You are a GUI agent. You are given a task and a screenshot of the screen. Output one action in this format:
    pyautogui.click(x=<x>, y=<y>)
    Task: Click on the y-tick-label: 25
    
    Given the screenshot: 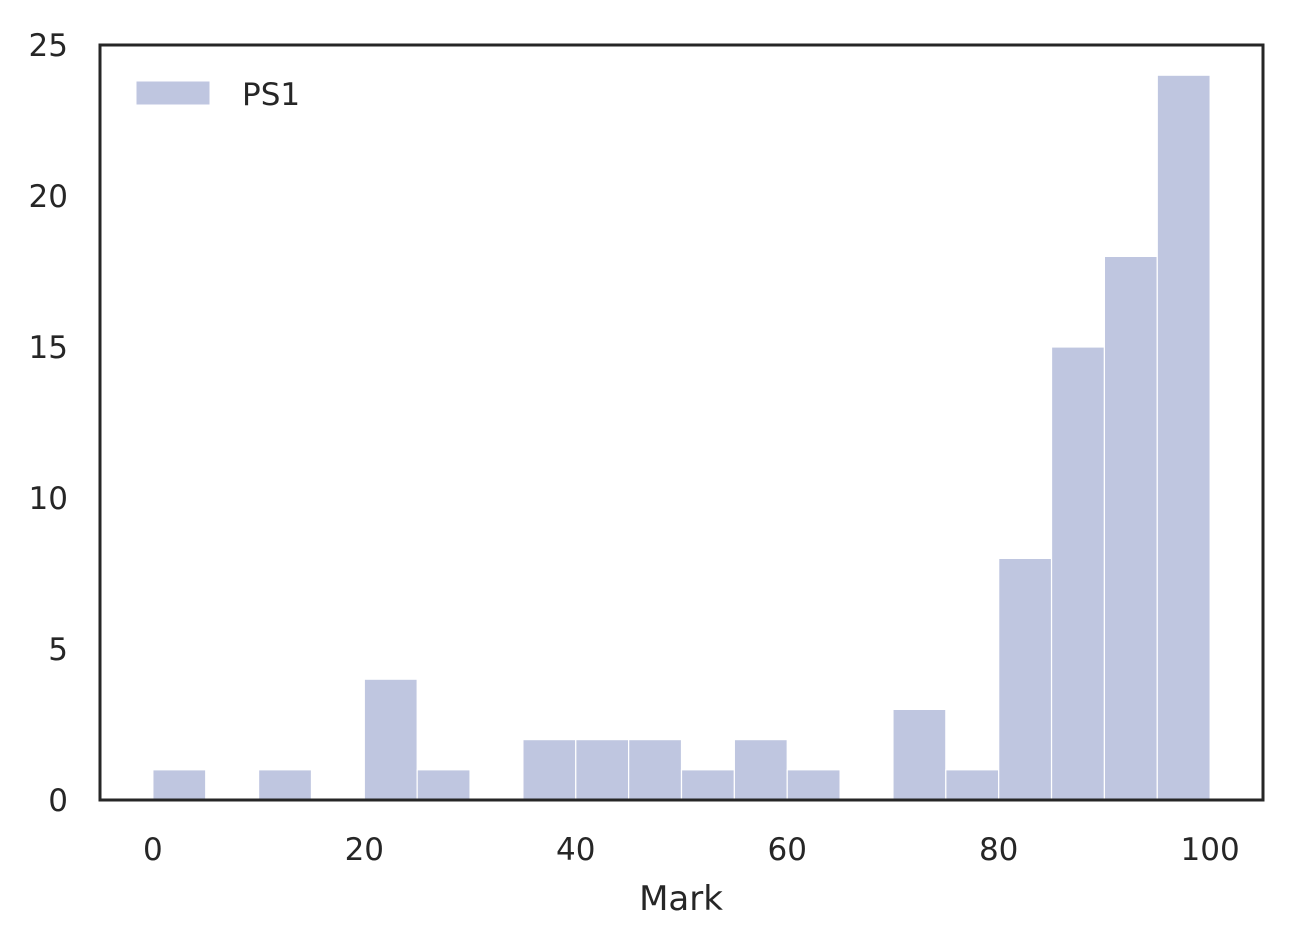 What is the action you would take?
    pyautogui.click(x=48, y=46)
    